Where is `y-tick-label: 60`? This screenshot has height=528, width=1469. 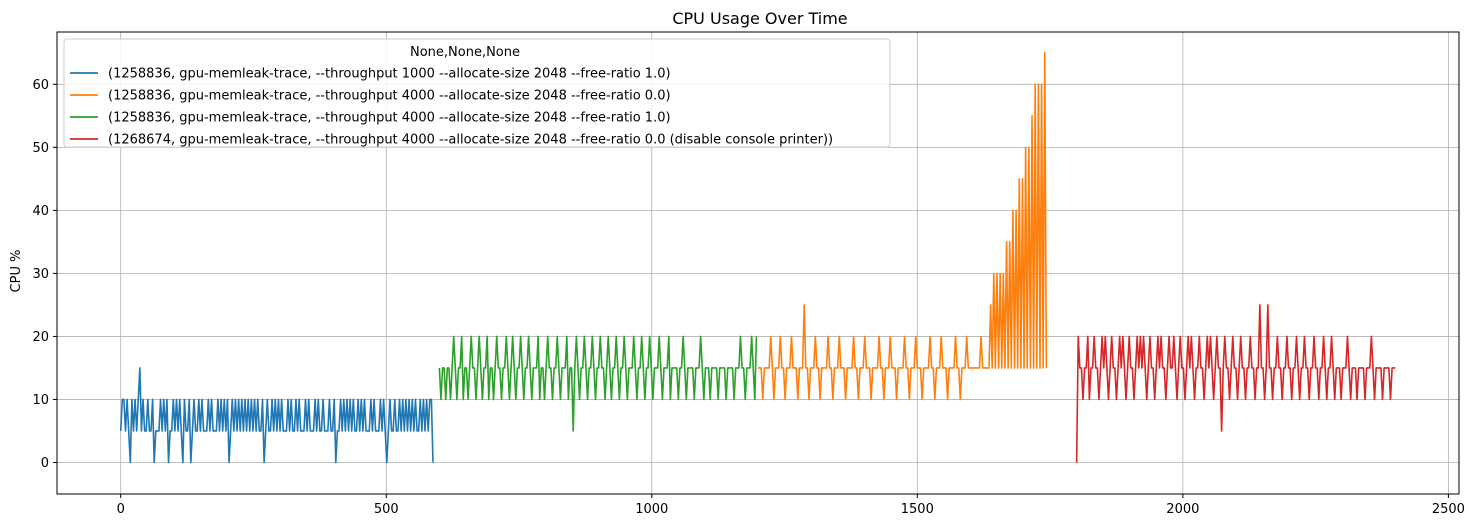 y-tick-label: 60 is located at coordinates (40, 85).